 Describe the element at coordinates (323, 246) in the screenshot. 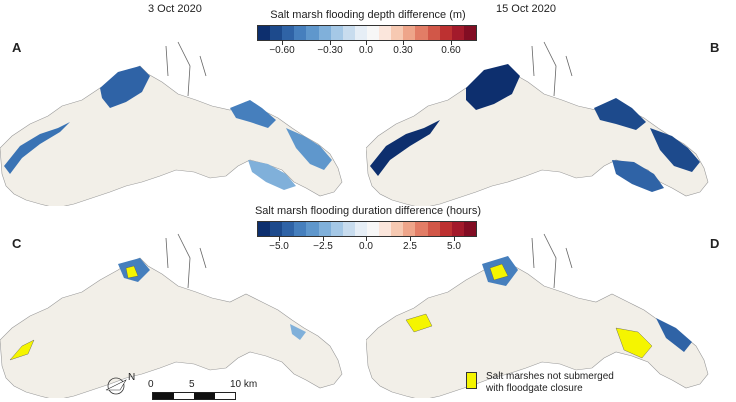

I see `colorbar-duration-tick: −2.5` at that location.